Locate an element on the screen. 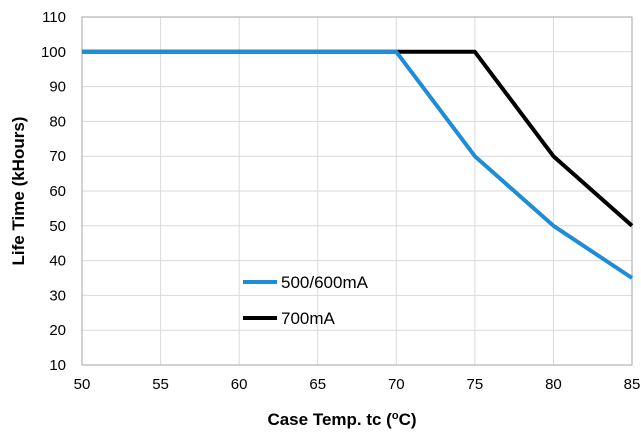 Image resolution: width=641 pixels, height=439 pixels. y-tick-label: 20 is located at coordinates (57, 330).